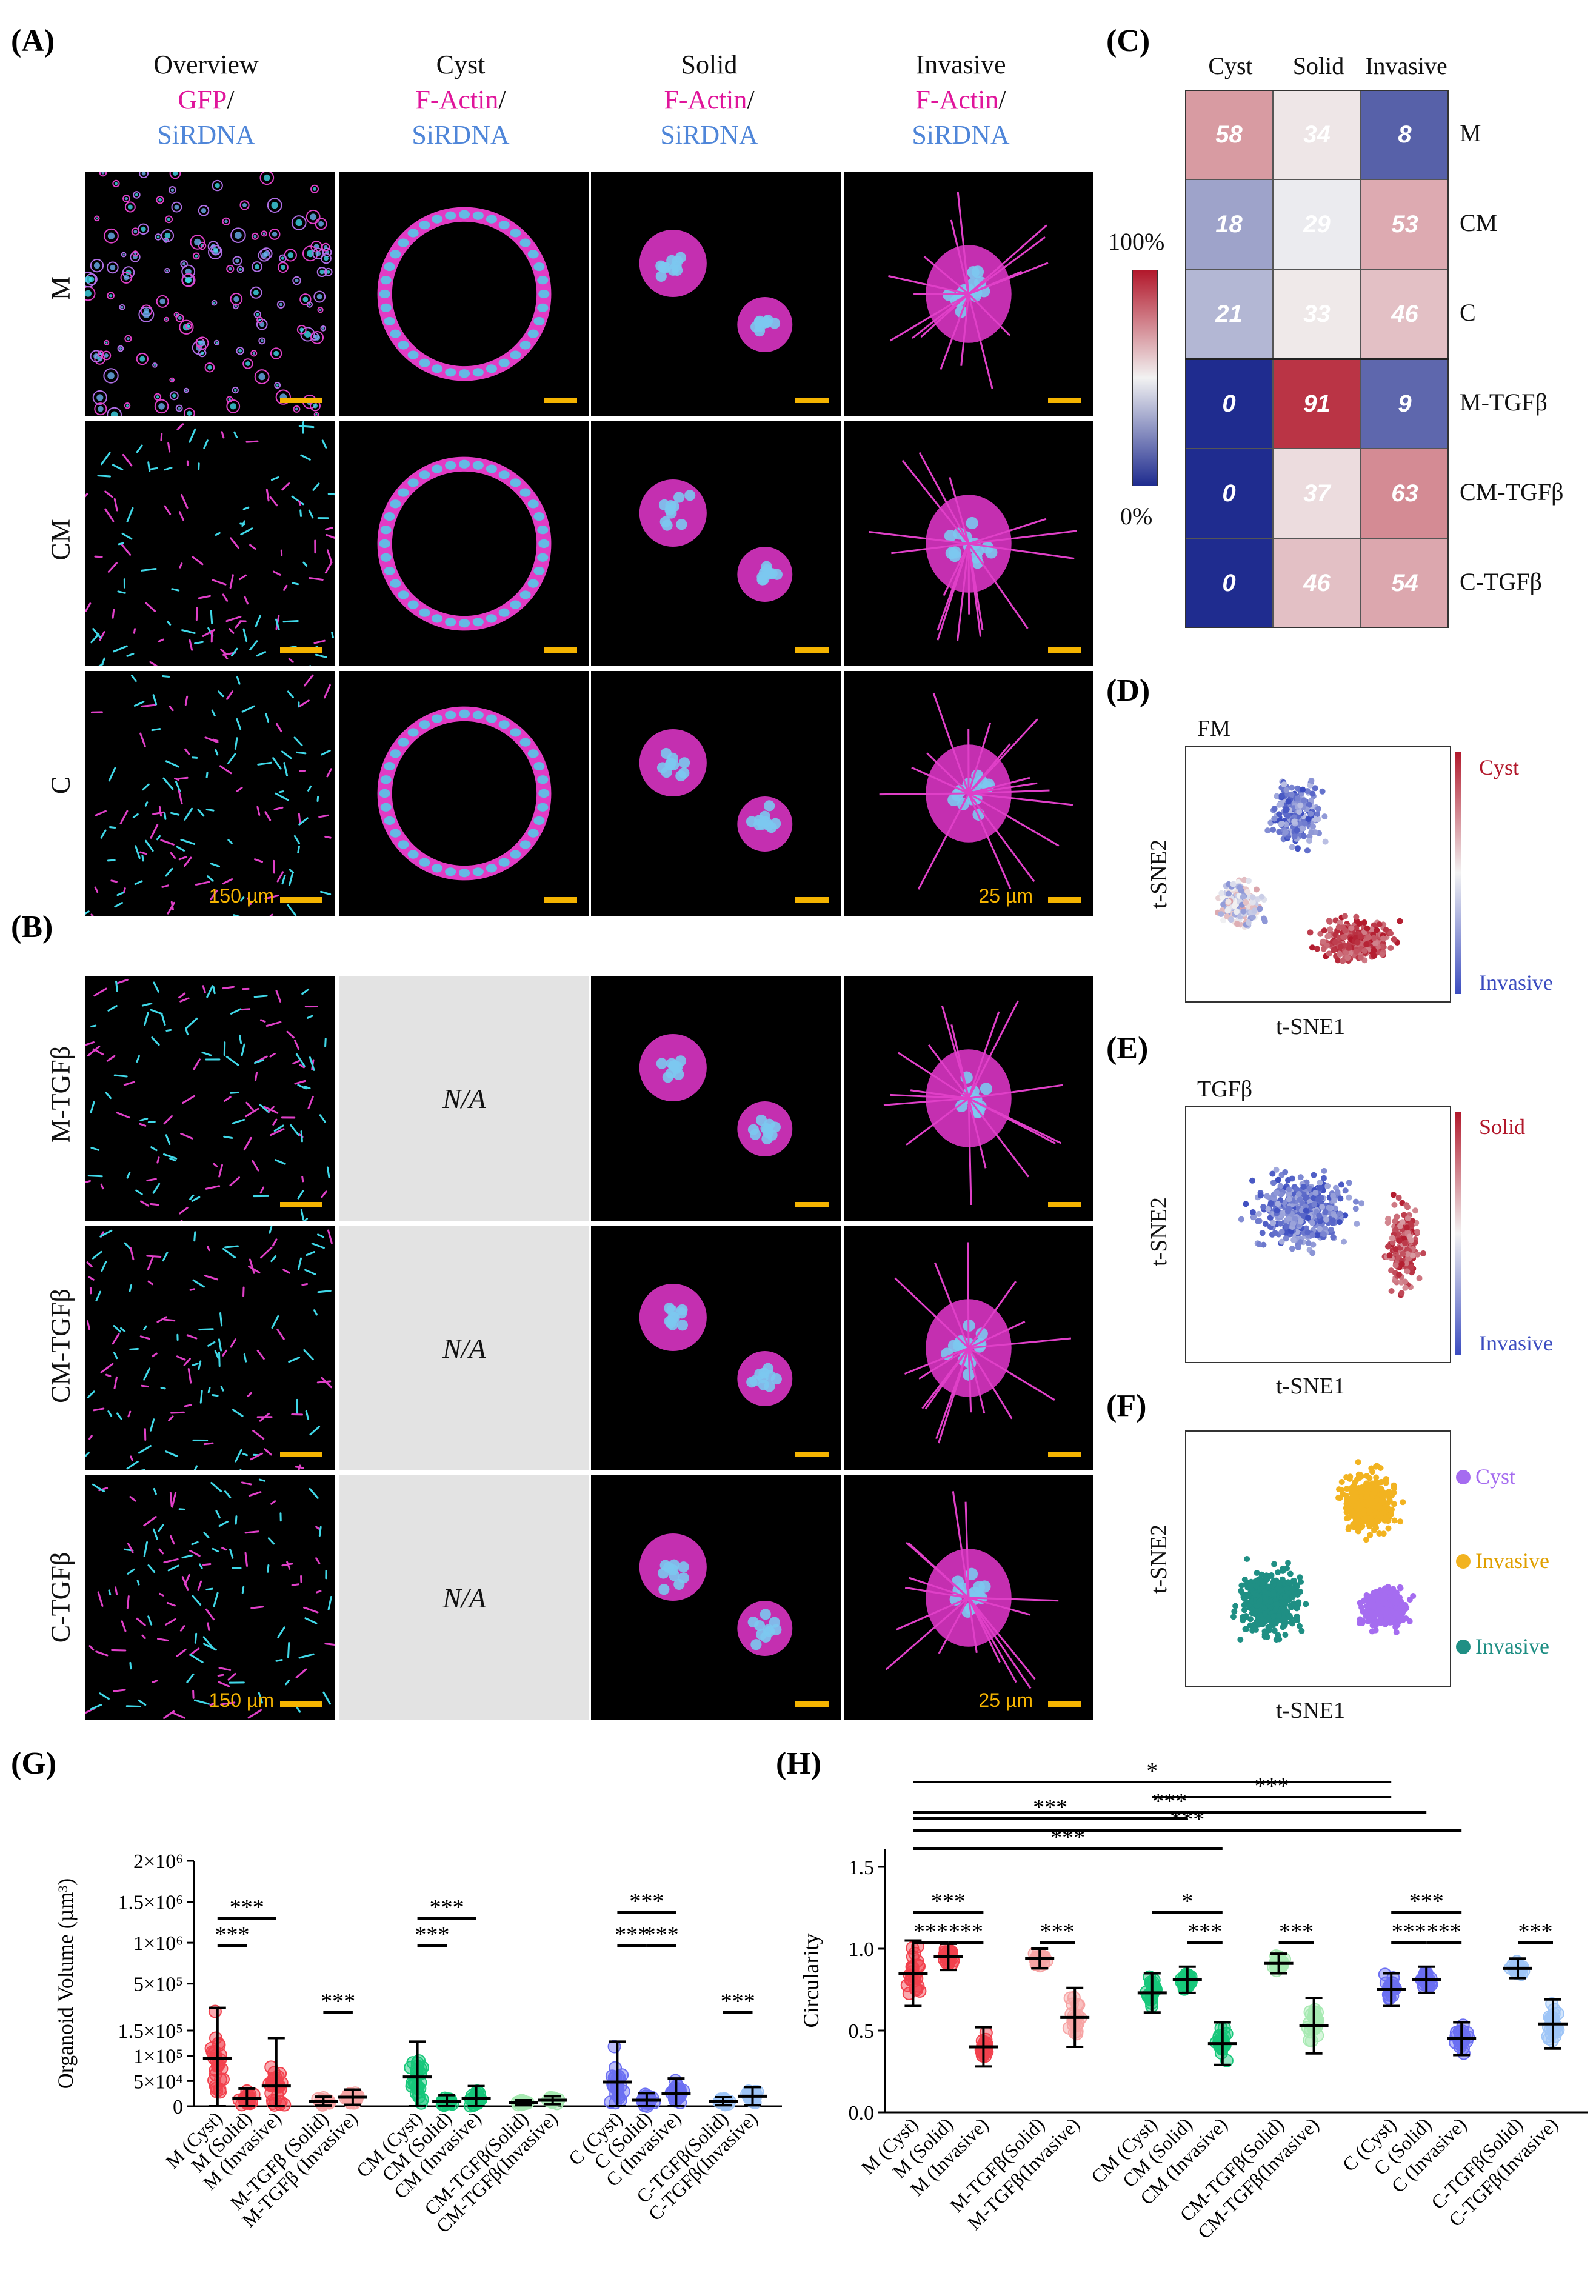 This screenshot has height=2296, width=1596. I want to click on tsne-d-colorbar, so click(1458, 873).